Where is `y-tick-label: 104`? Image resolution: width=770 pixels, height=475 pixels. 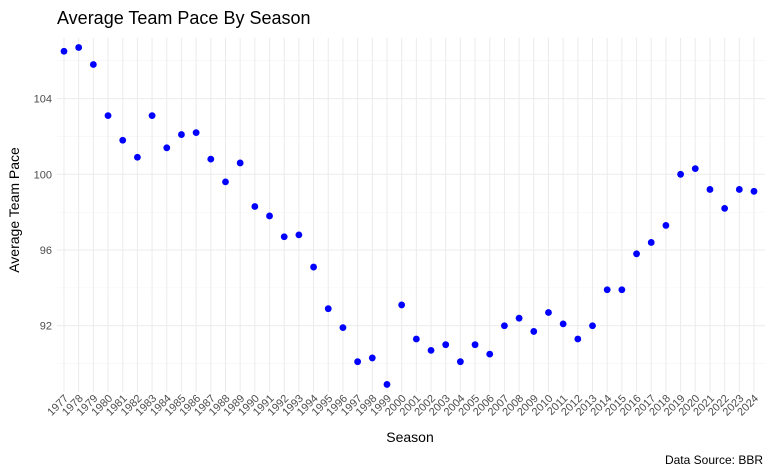
y-tick-label: 104 is located at coordinates (43, 100).